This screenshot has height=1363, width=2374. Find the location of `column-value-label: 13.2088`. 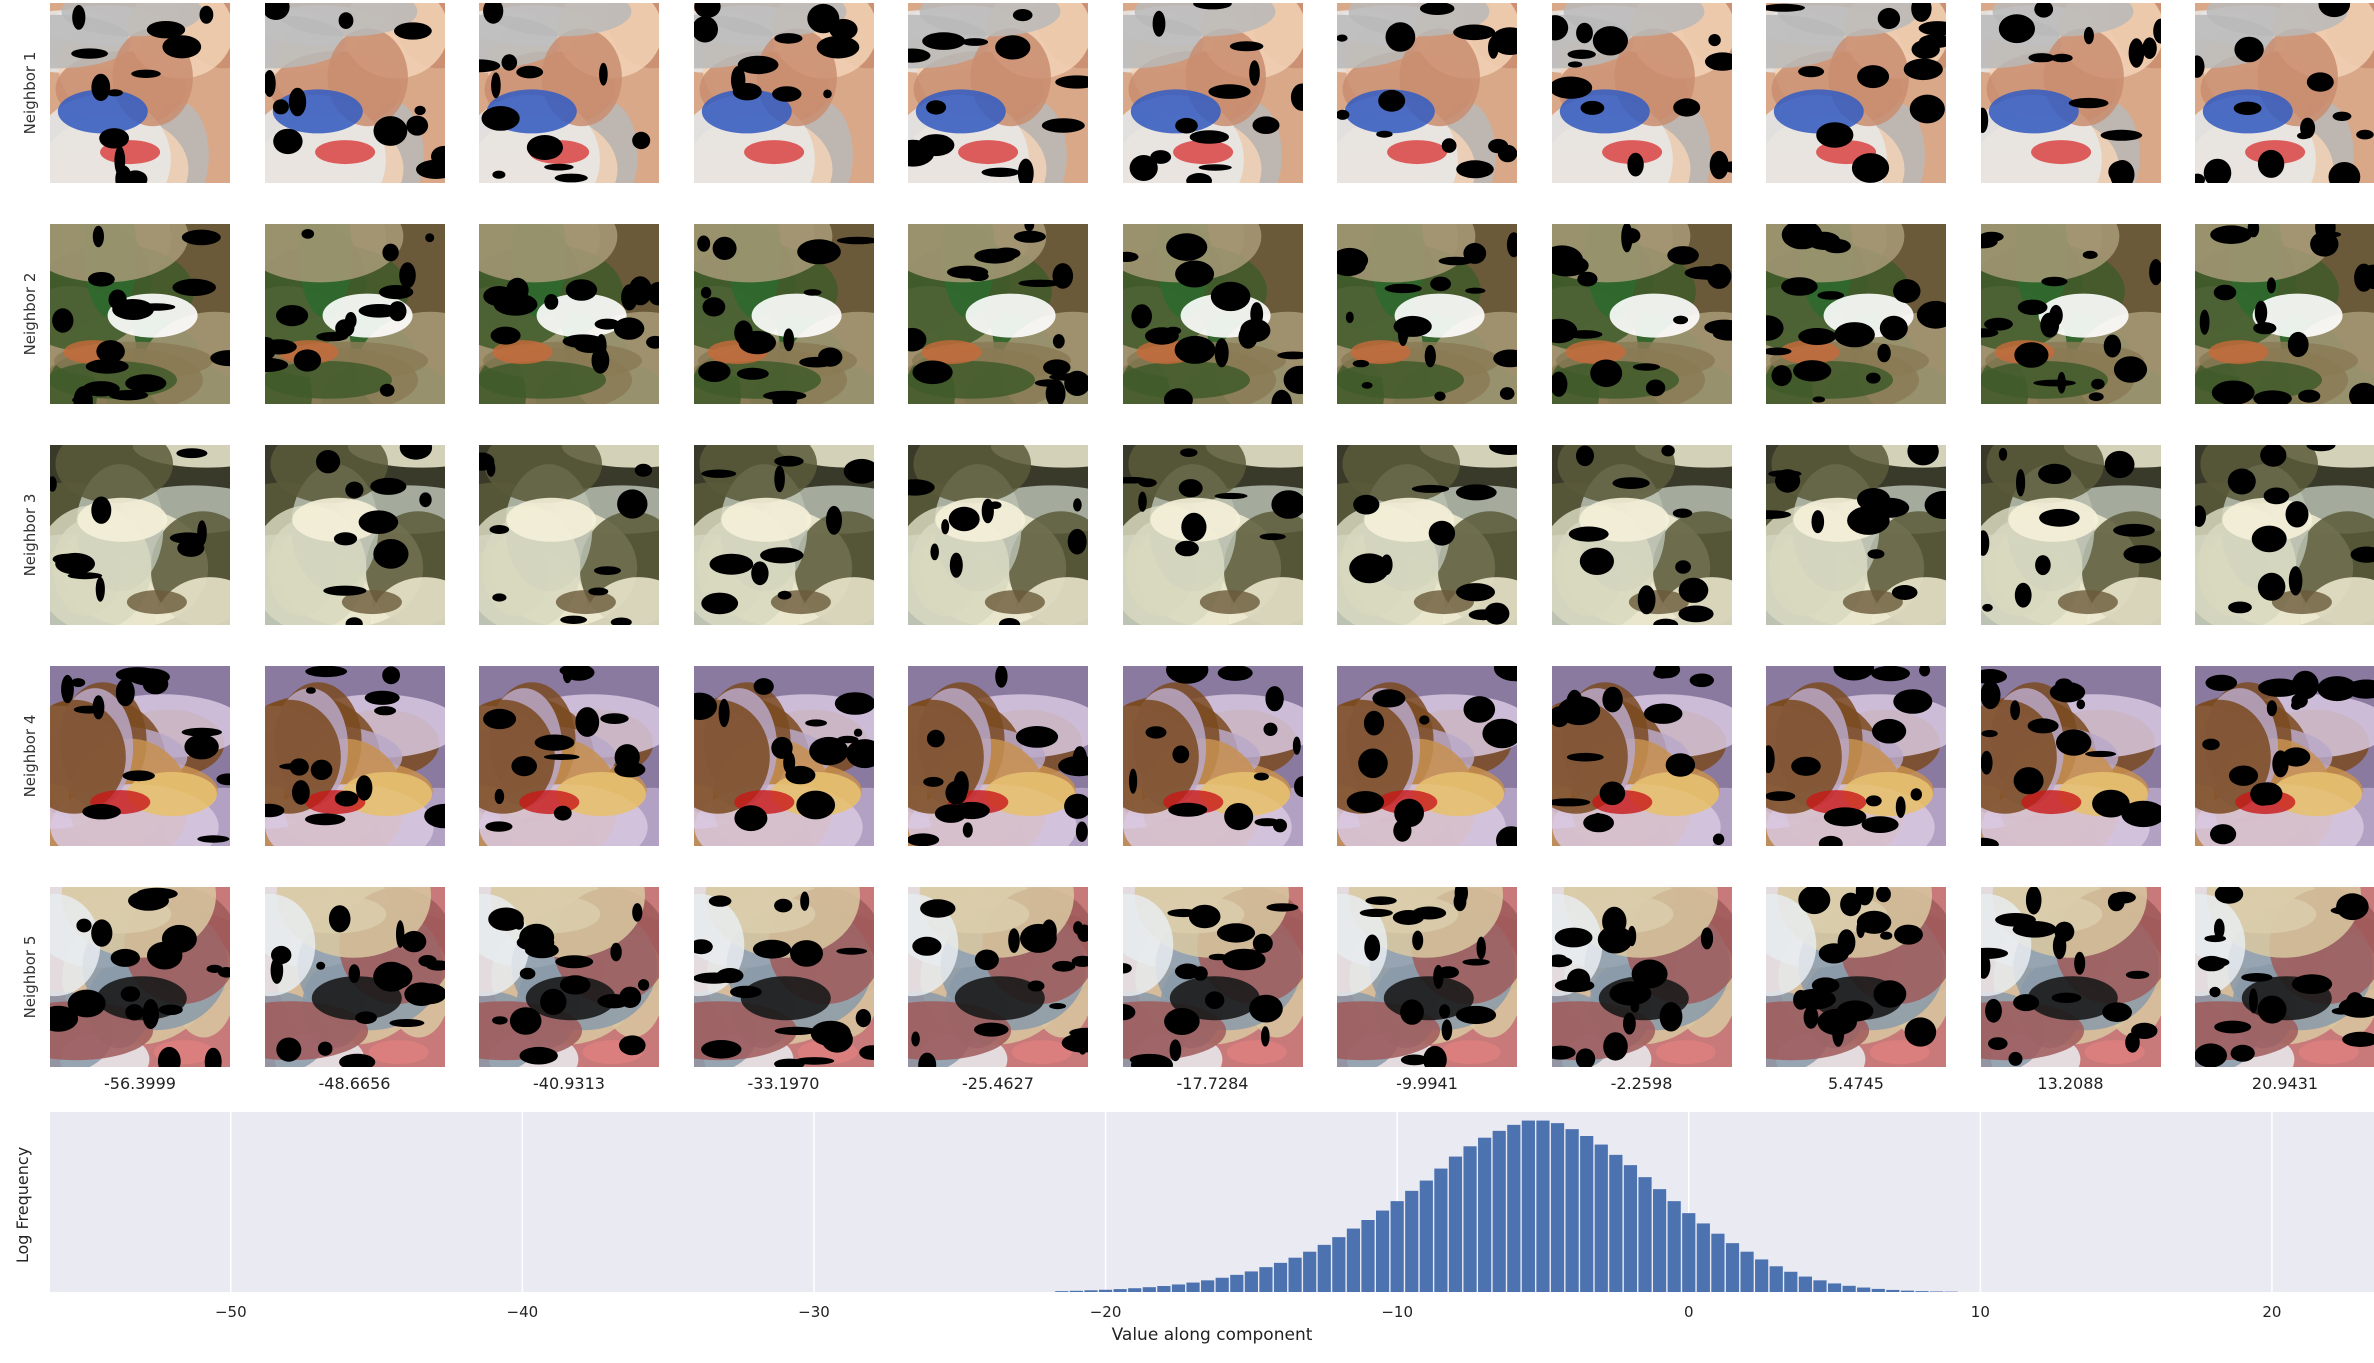

column-value-label: 13.2088 is located at coordinates (2070, 1083).